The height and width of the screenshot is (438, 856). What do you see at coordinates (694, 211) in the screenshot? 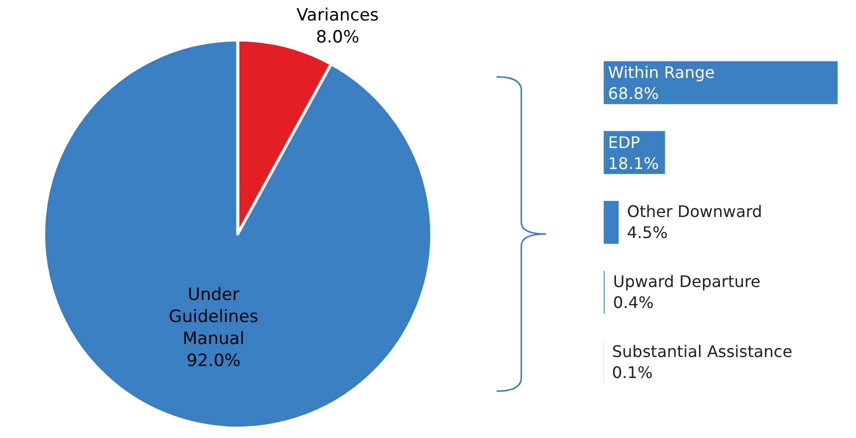
I see `y-tick-label: Other Downward` at bounding box center [694, 211].